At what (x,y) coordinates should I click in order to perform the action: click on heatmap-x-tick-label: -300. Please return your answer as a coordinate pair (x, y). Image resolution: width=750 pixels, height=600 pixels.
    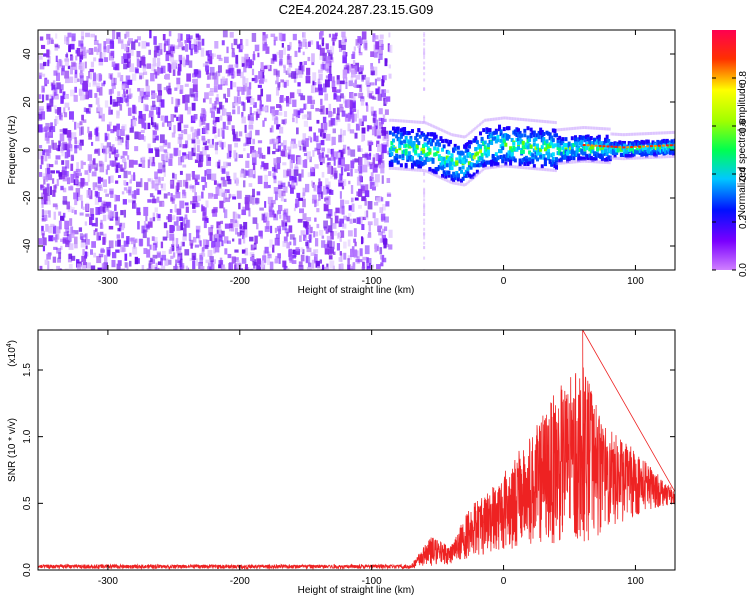
    Looking at the image, I should click on (108, 281).